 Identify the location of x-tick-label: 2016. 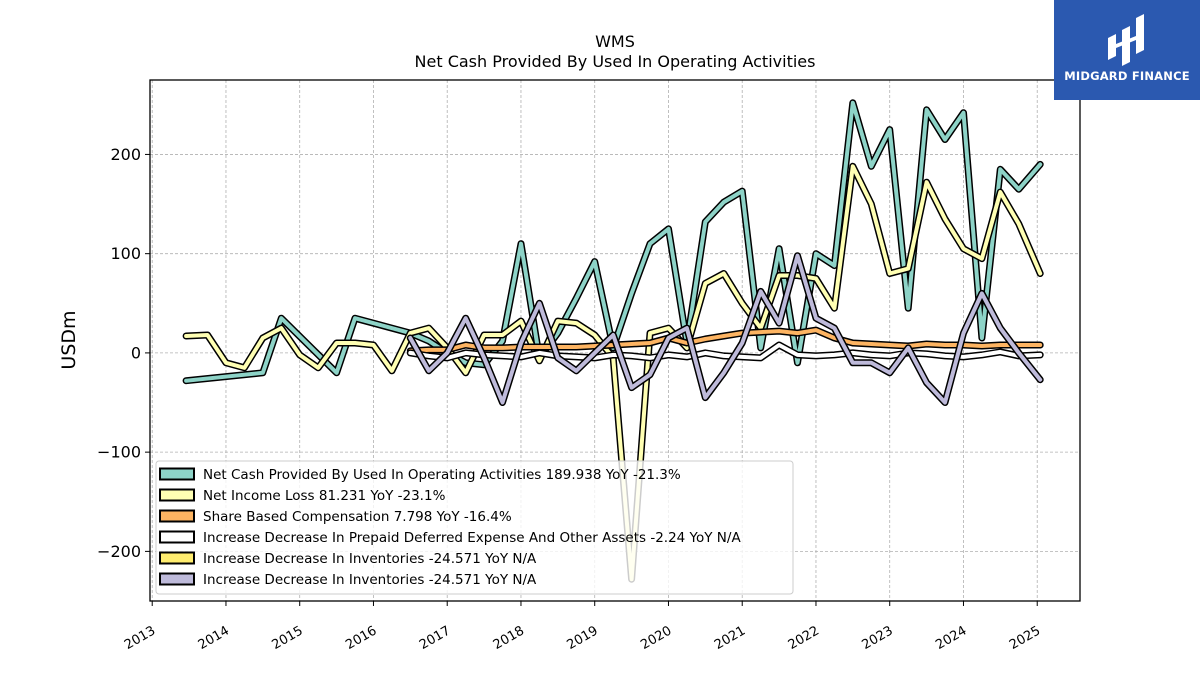
(361, 638).